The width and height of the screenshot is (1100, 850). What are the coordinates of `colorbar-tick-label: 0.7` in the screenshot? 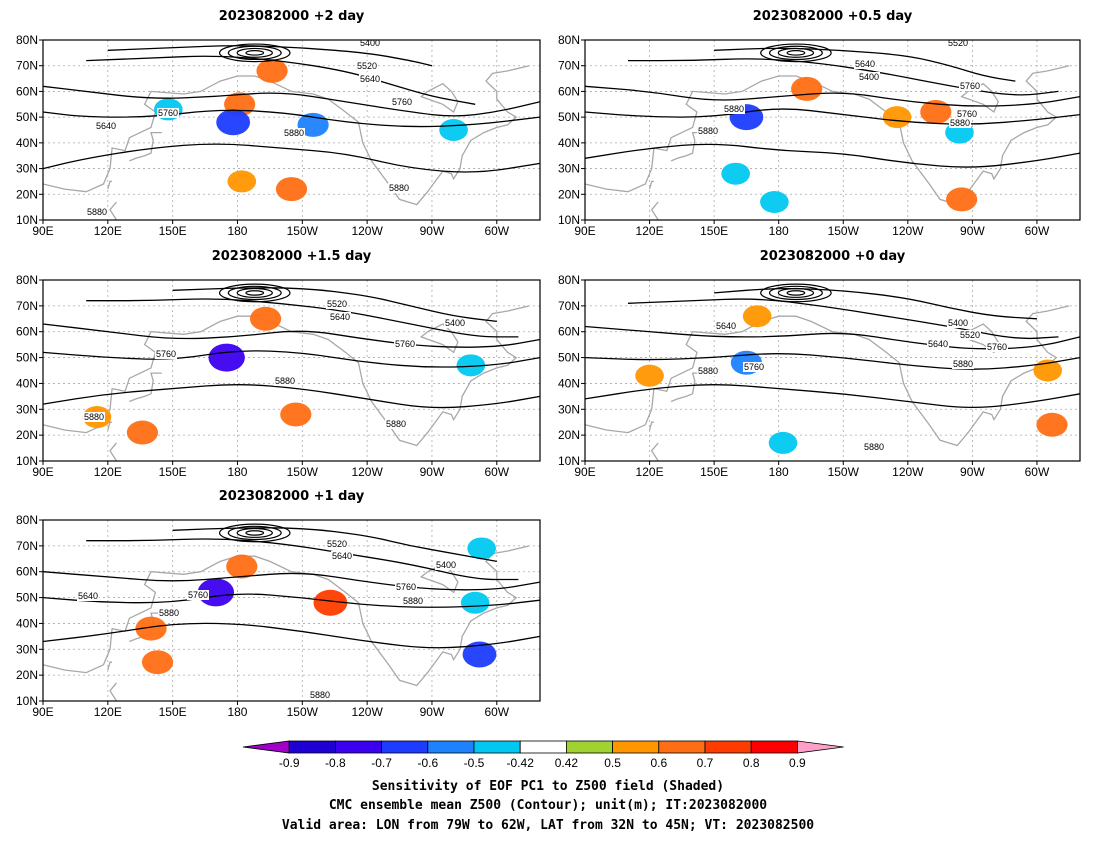 It's located at (705, 763).